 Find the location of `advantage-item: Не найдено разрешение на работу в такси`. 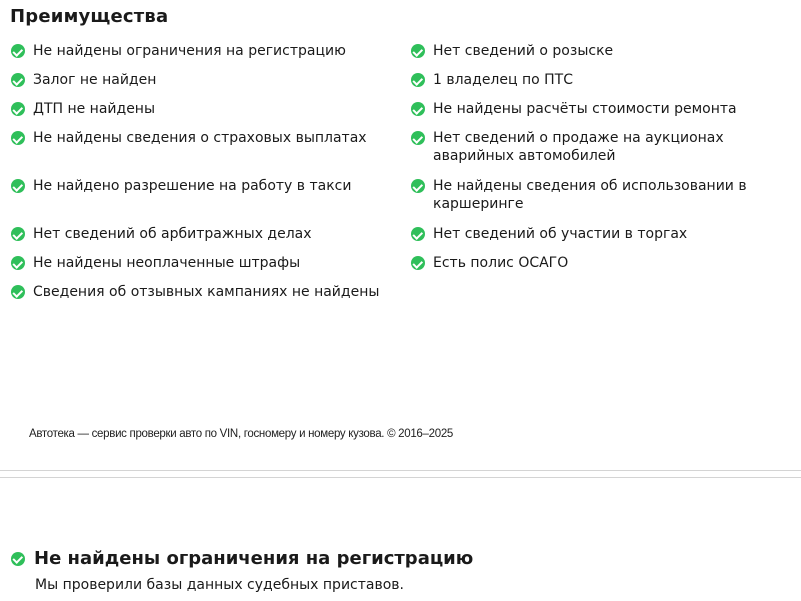

advantage-item: Не найдено разрешение на работу в такси is located at coordinates (201, 186).